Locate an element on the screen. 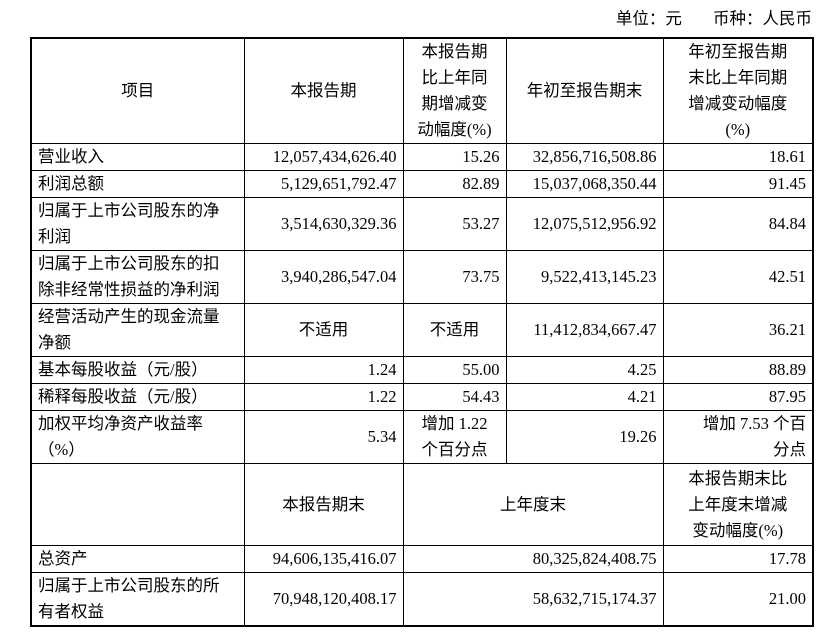 This screenshot has width=827, height=641. row-label: 基本每股收益（元/股） is located at coordinates (137, 370).